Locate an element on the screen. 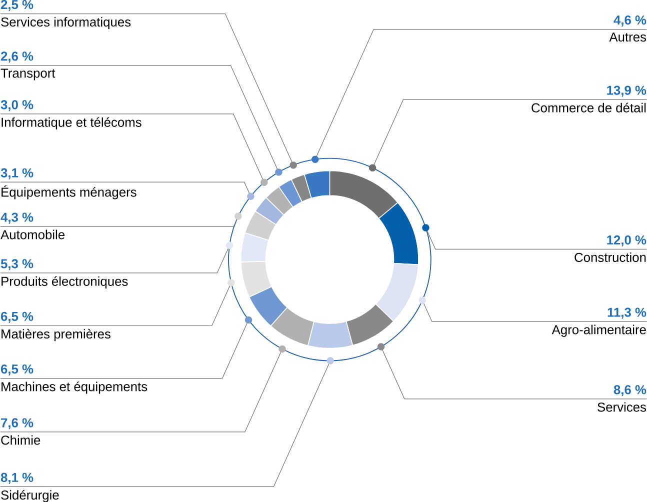  slice-label: Chimie is located at coordinates (20, 440).